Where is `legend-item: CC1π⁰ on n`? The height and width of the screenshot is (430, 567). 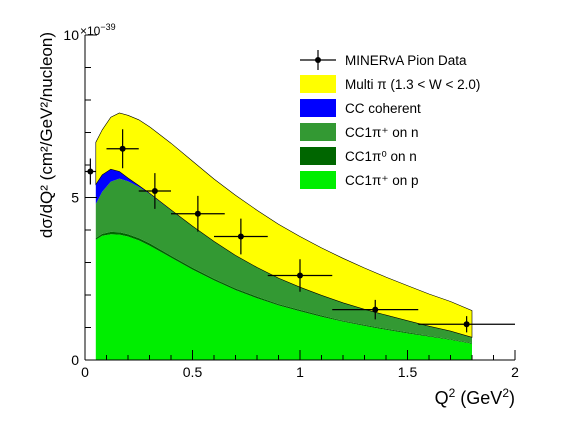 legend-item: CC1π⁰ on n is located at coordinates (358, 156).